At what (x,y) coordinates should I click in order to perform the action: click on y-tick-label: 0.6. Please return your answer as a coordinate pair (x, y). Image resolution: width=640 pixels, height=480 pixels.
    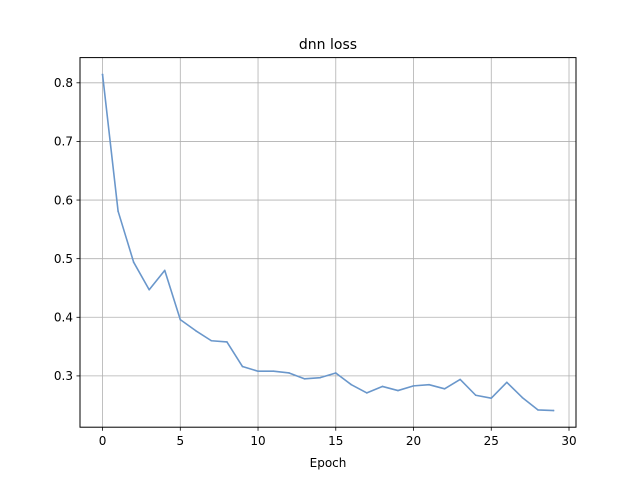
    Looking at the image, I should click on (63, 200).